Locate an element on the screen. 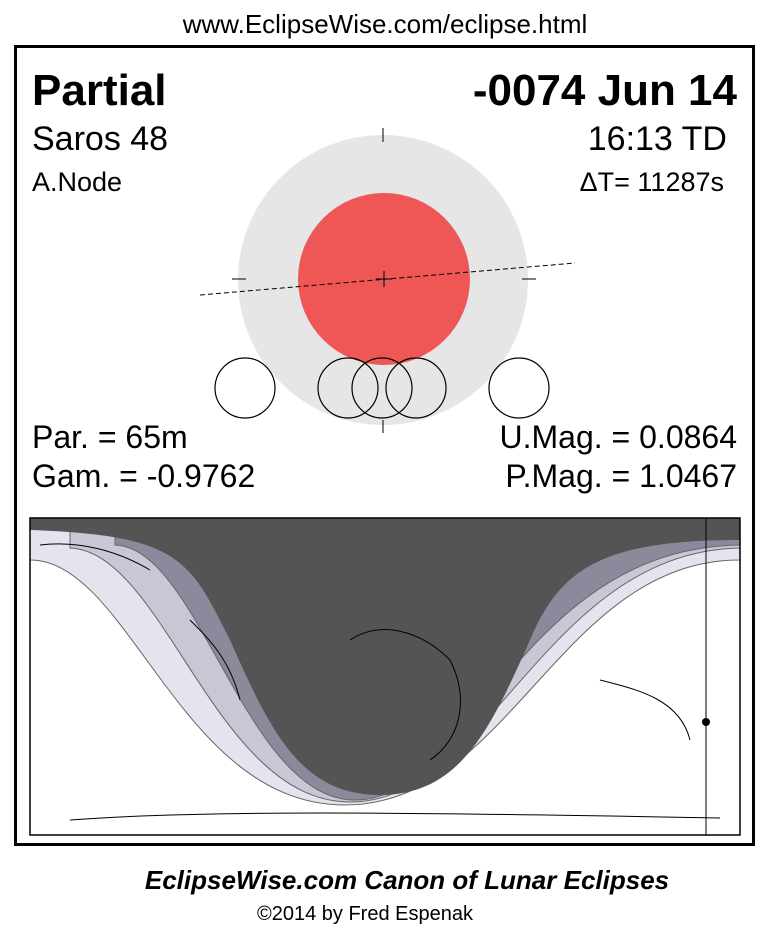  pmag: P.Mag. = 1.0467 is located at coordinates (621, 476).